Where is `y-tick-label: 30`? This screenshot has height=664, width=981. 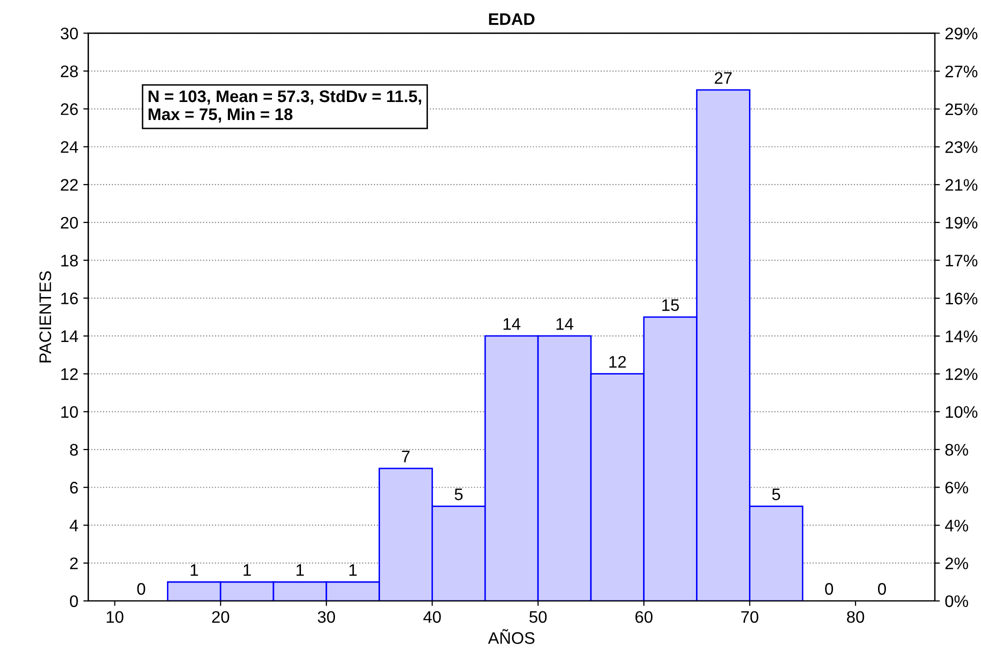
y-tick-label: 30 is located at coordinates (69, 34).